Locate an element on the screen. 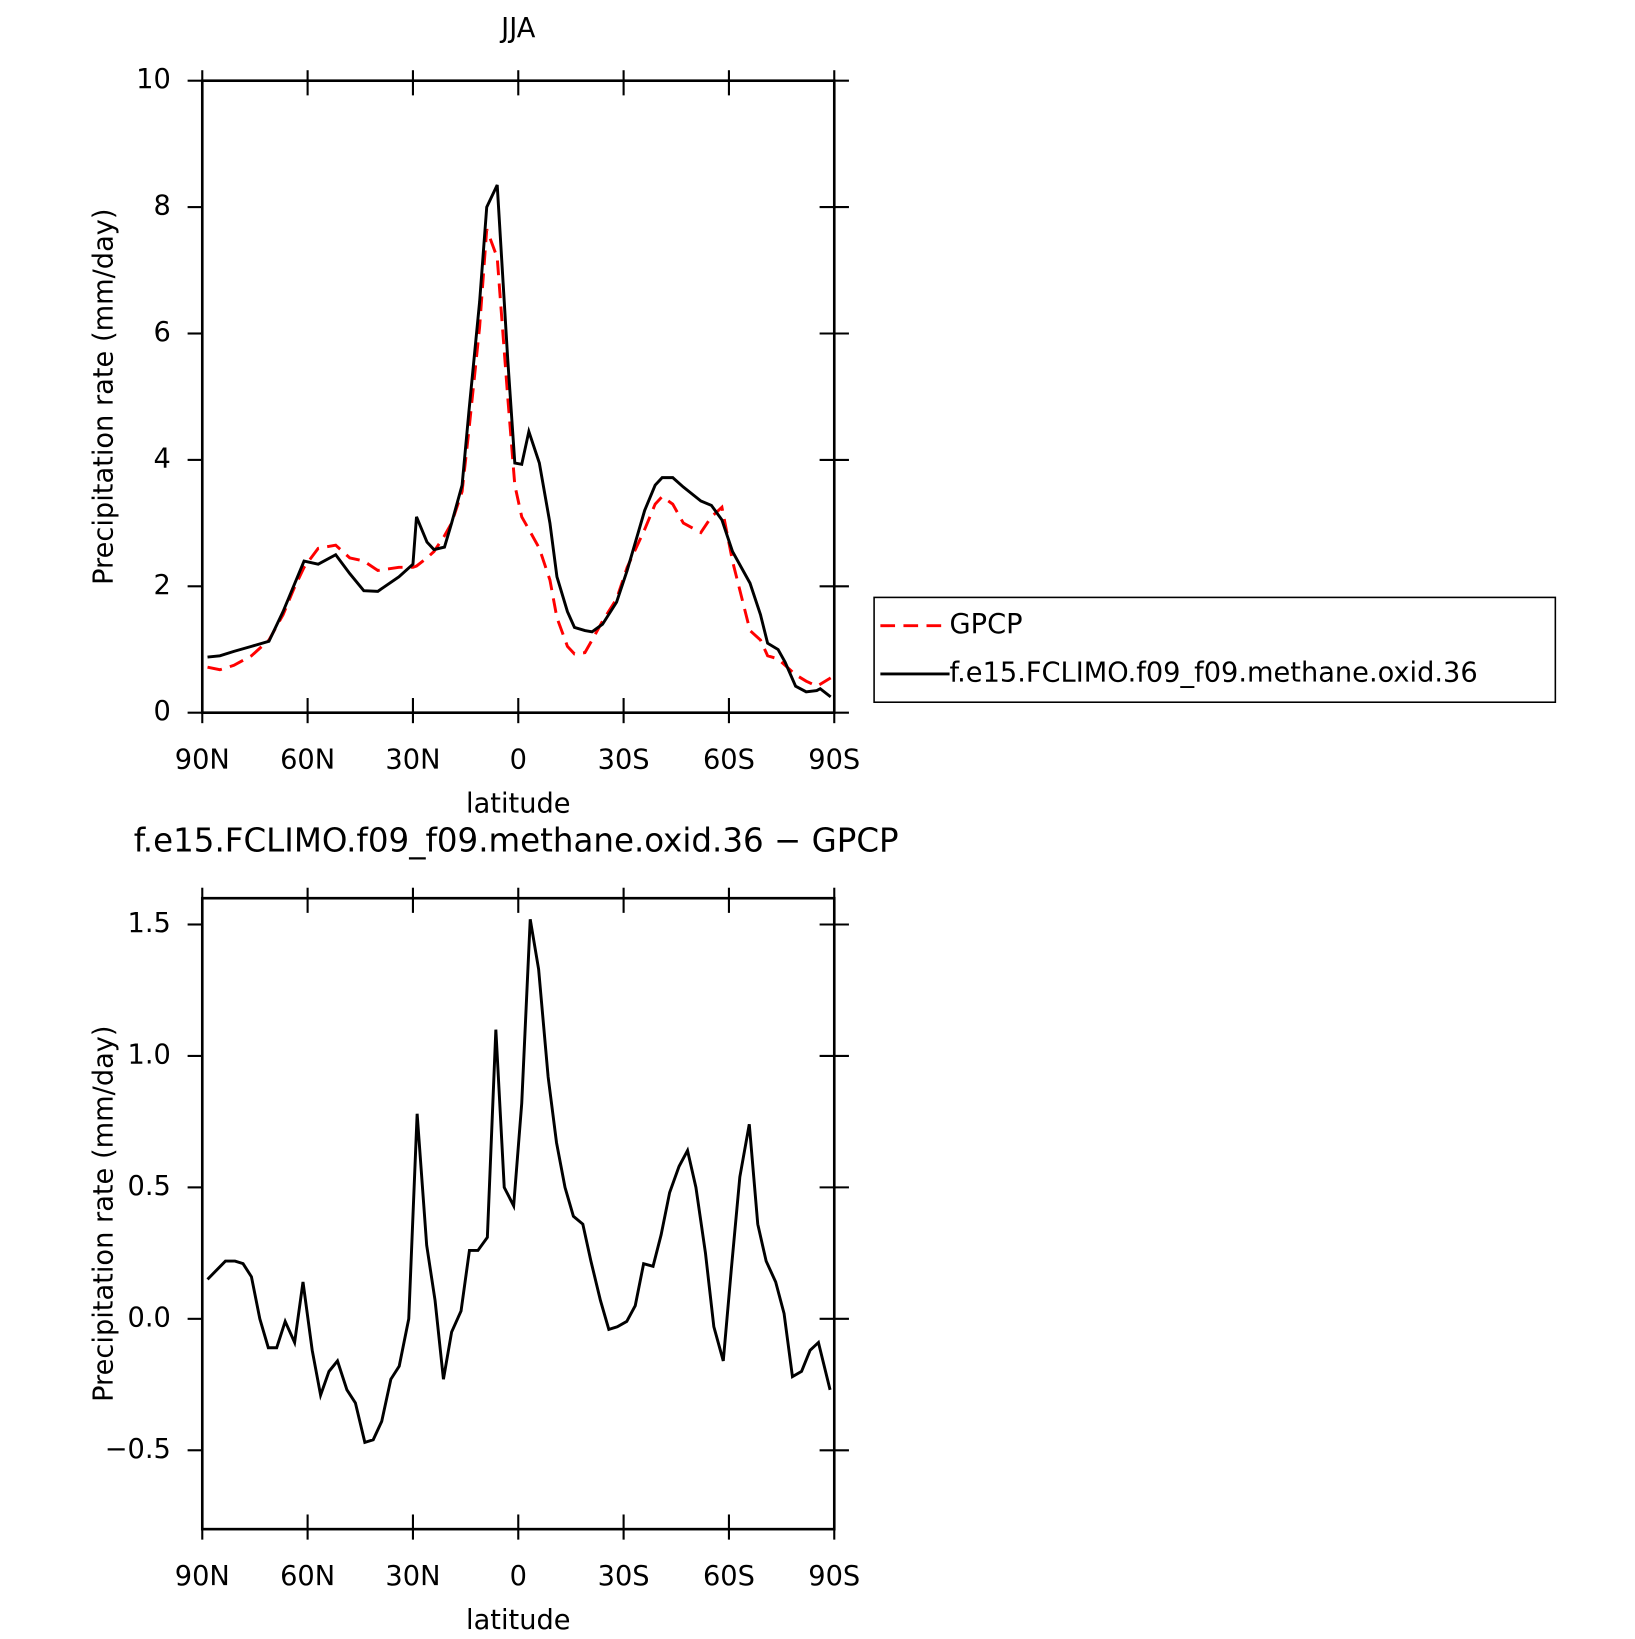  y-tick-label: 4 is located at coordinates (162, 458).